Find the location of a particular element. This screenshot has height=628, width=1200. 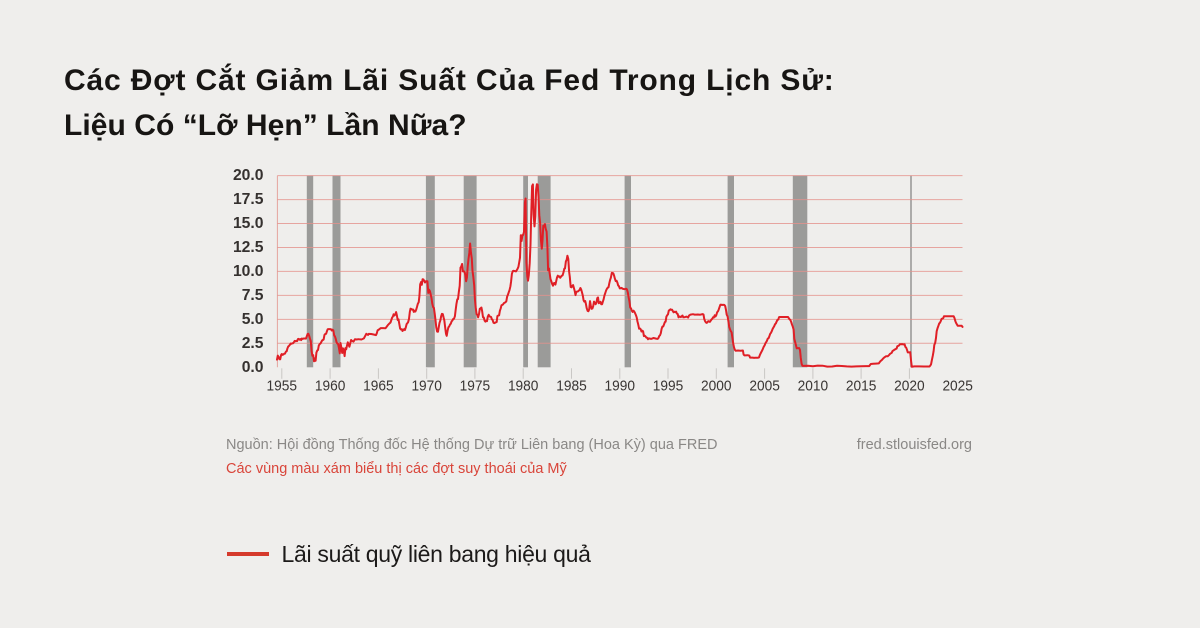

svg-text: 1965 is located at coordinates (378, 386).